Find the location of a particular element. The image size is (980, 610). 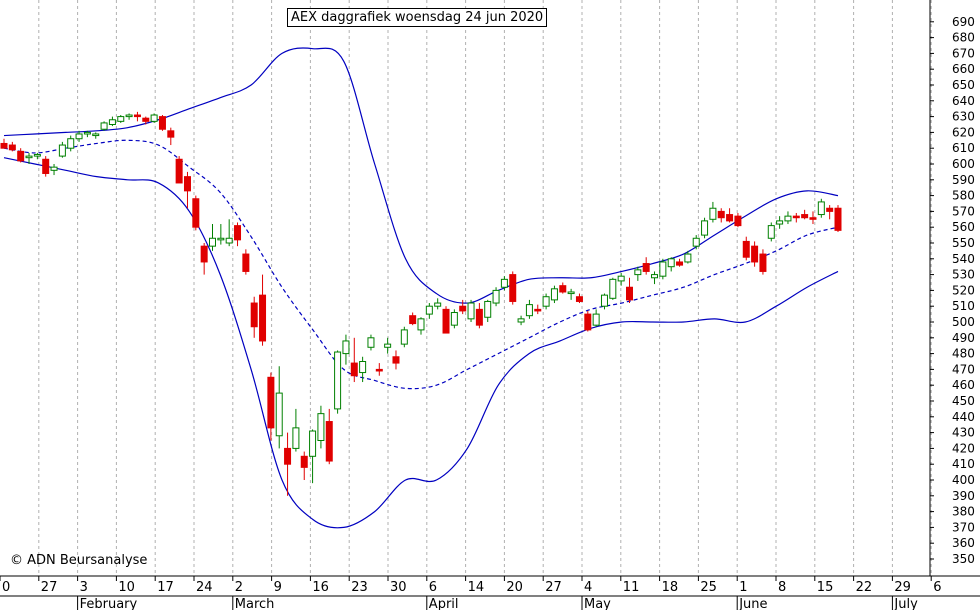

x-tick-label: 0 is located at coordinates (6, 587).